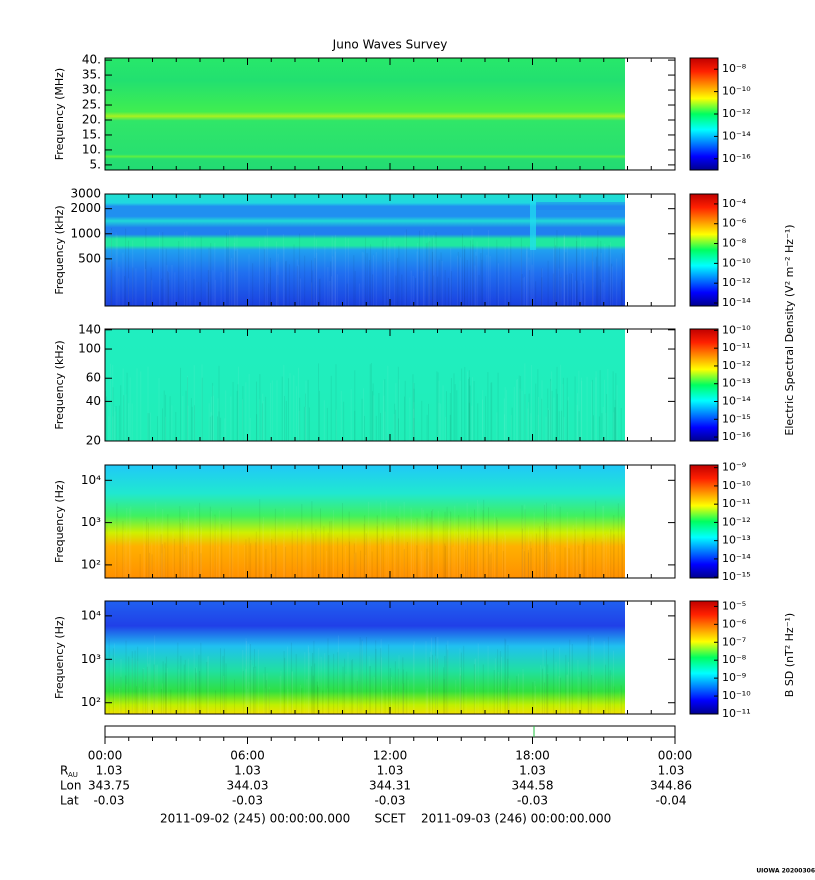  I want to click on y-axis-label: Frequency (MHz), so click(59, 114).